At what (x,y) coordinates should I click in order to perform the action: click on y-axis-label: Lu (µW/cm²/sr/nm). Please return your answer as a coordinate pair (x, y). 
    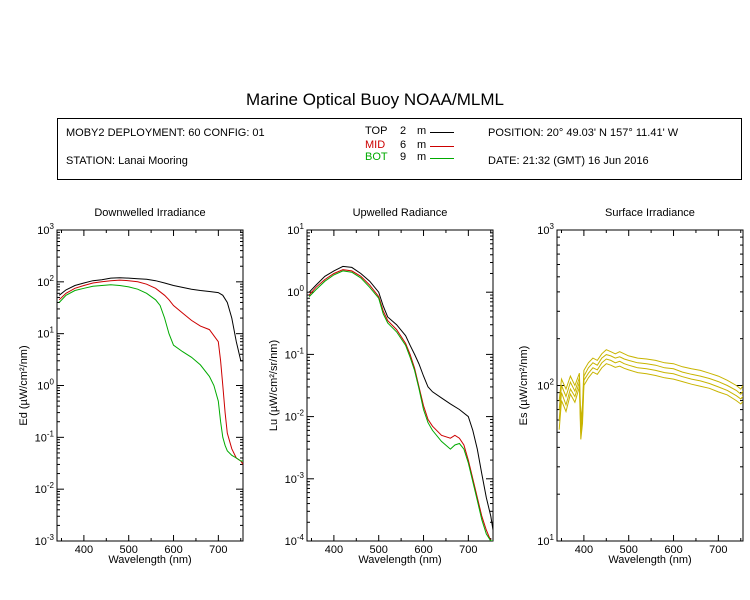
    Looking at the image, I should click on (274, 385).